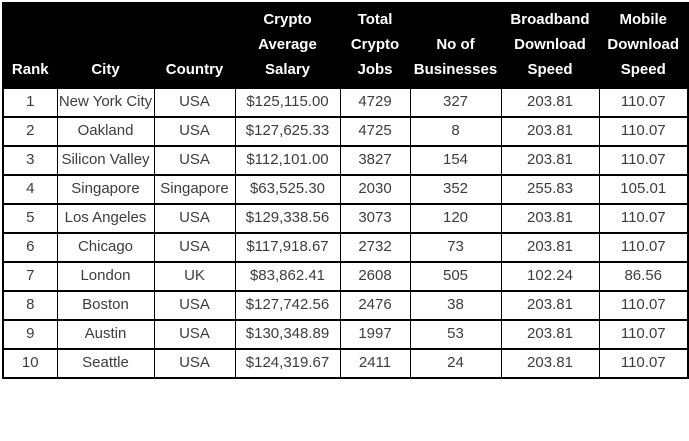  What do you see at coordinates (287, 247) in the screenshot?
I see `cell: $117,918.67` at bounding box center [287, 247].